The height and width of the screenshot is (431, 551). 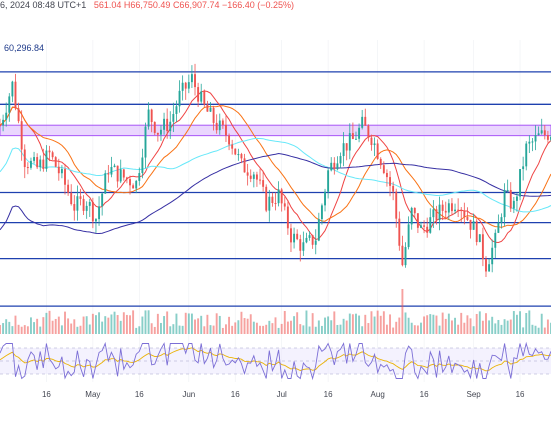 I want to click on open-value: 561.04, so click(x=107, y=5).